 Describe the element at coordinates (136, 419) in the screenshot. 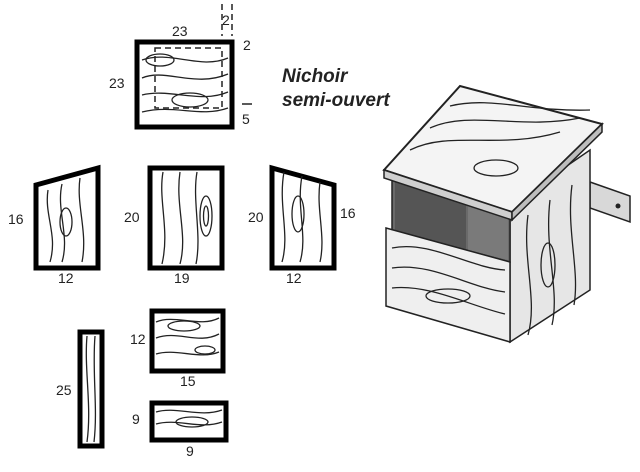

I see `bottom-height-label: 9` at that location.